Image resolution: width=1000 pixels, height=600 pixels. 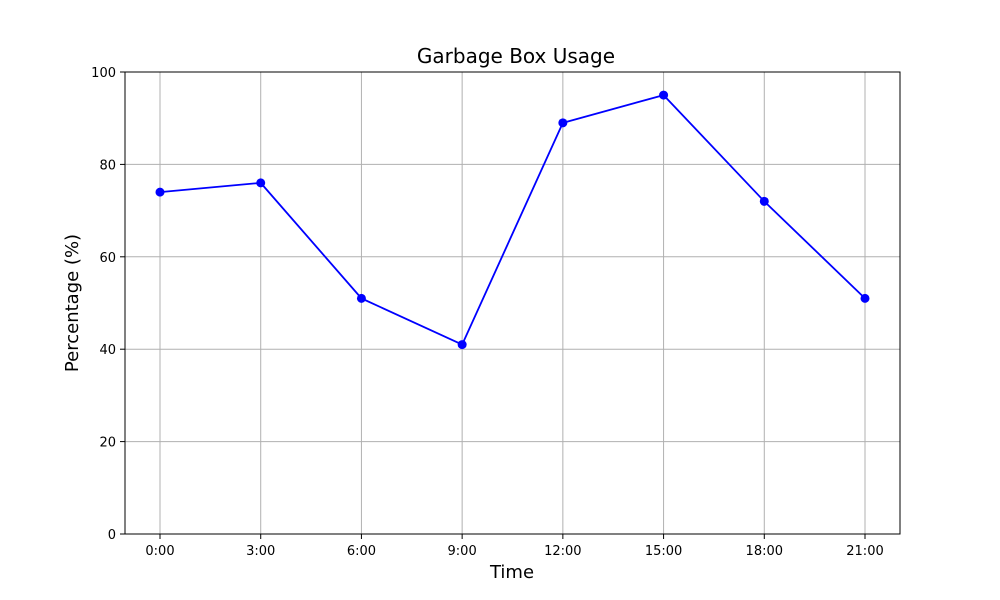 I want to click on y-tick-label: 0, so click(x=112, y=535).